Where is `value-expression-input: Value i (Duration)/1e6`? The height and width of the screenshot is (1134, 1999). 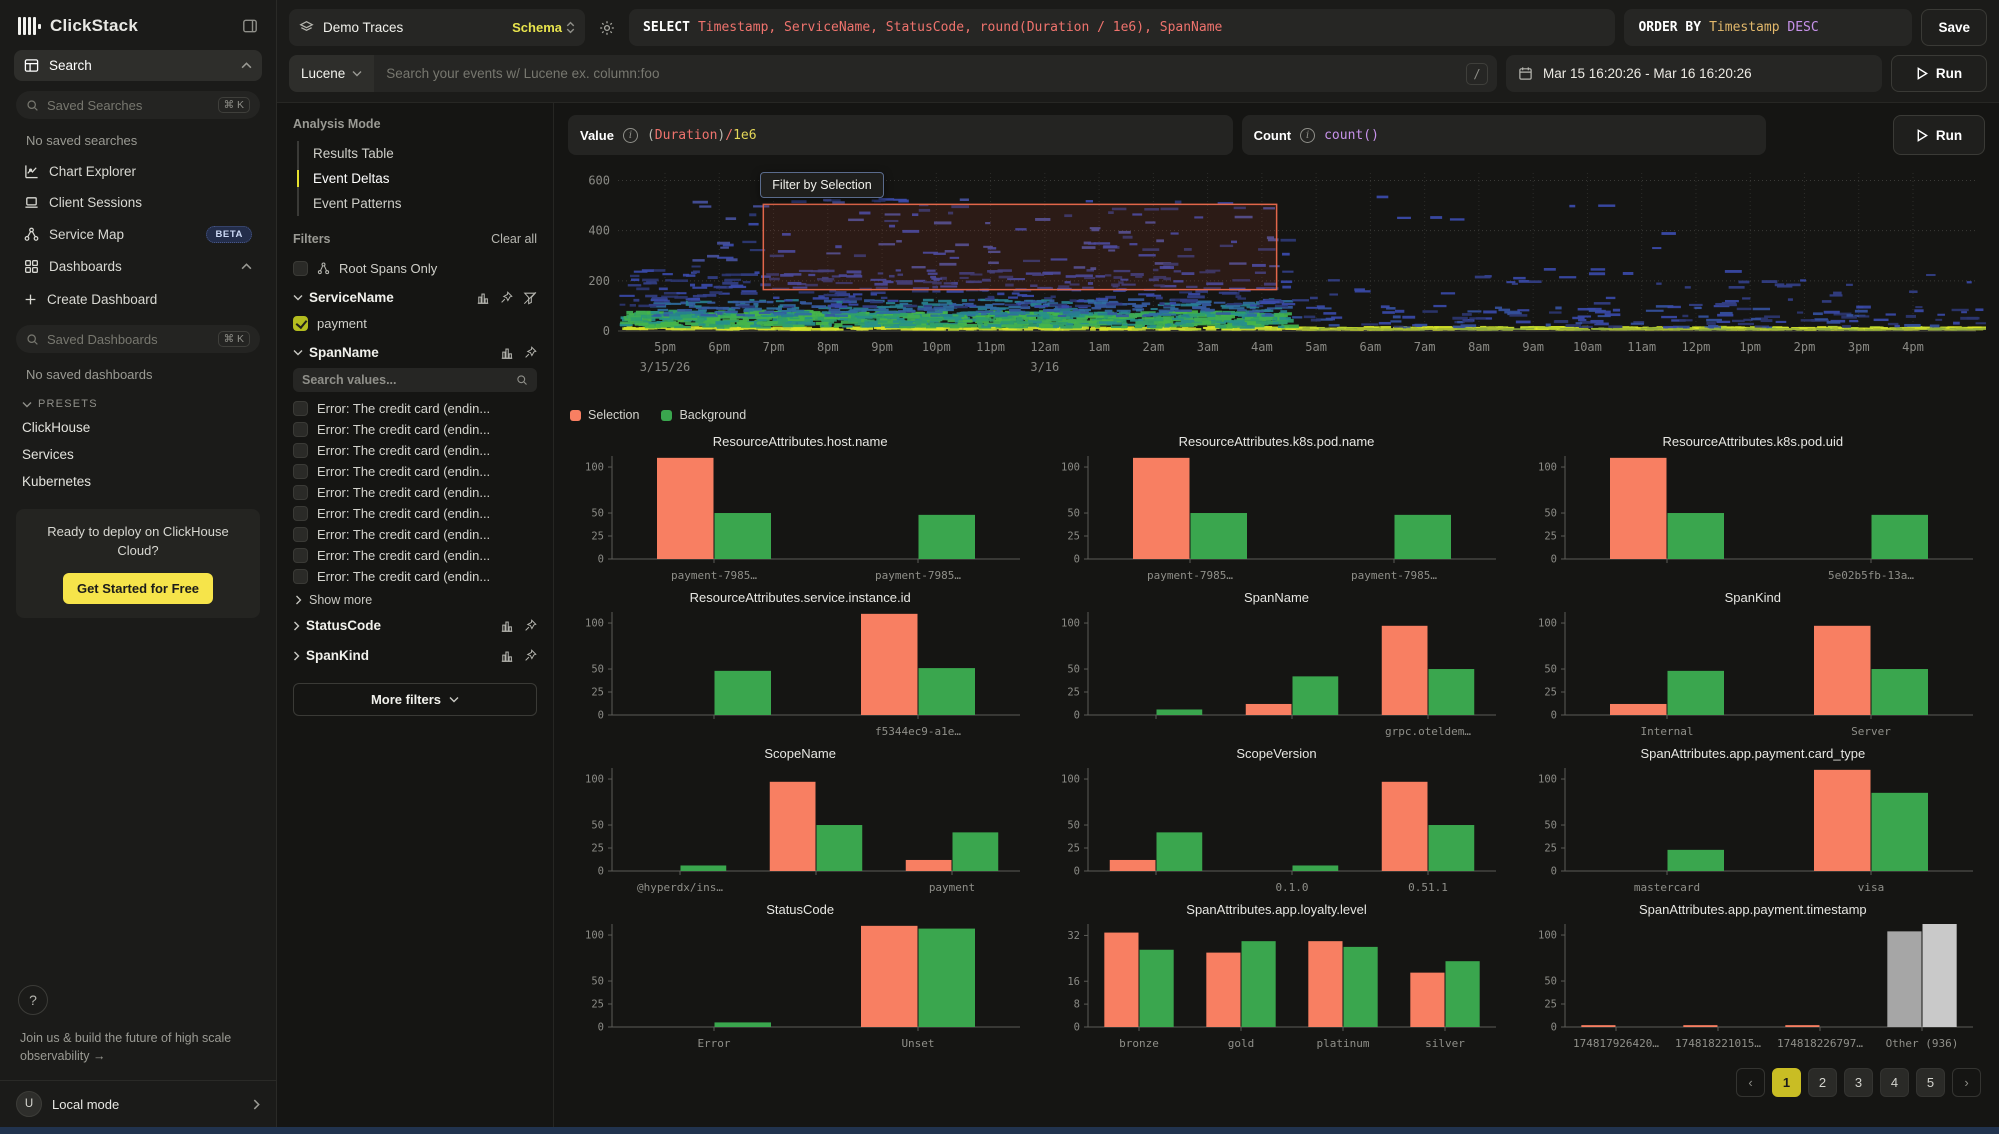 value-expression-input: Value i (Duration)/1e6 is located at coordinates (900, 135).